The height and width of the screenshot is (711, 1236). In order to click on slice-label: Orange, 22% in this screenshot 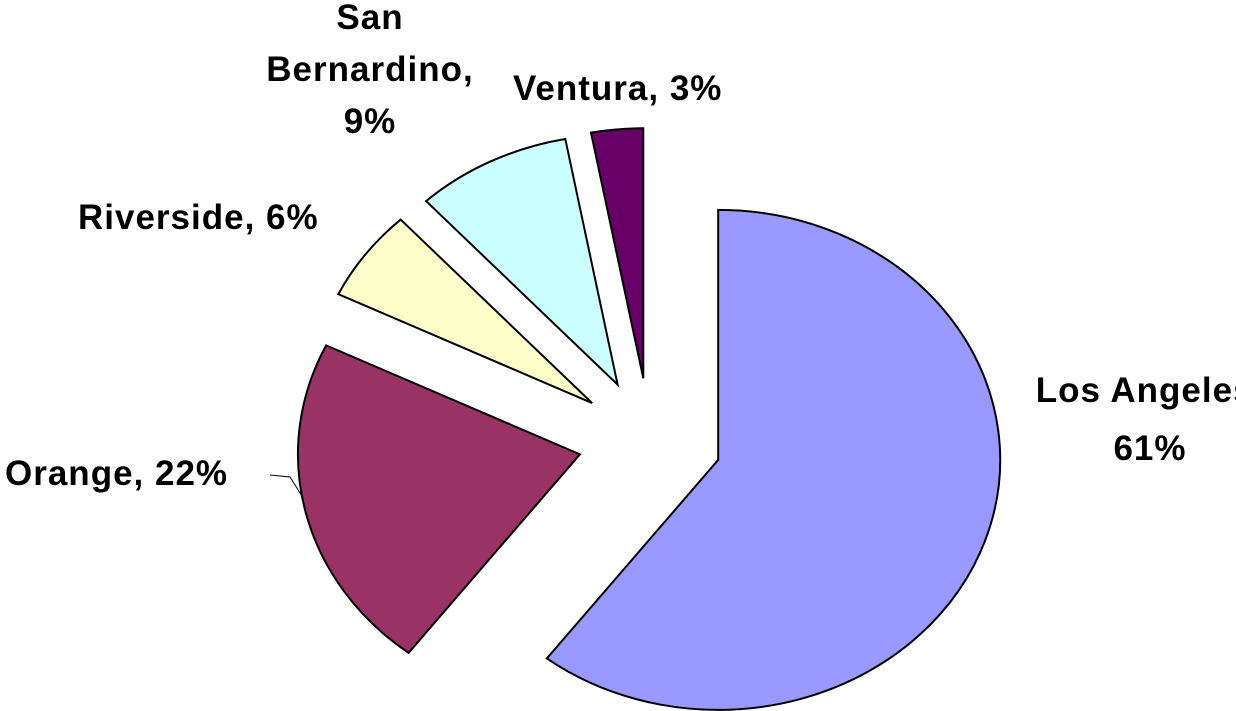, I will do `click(117, 473)`.